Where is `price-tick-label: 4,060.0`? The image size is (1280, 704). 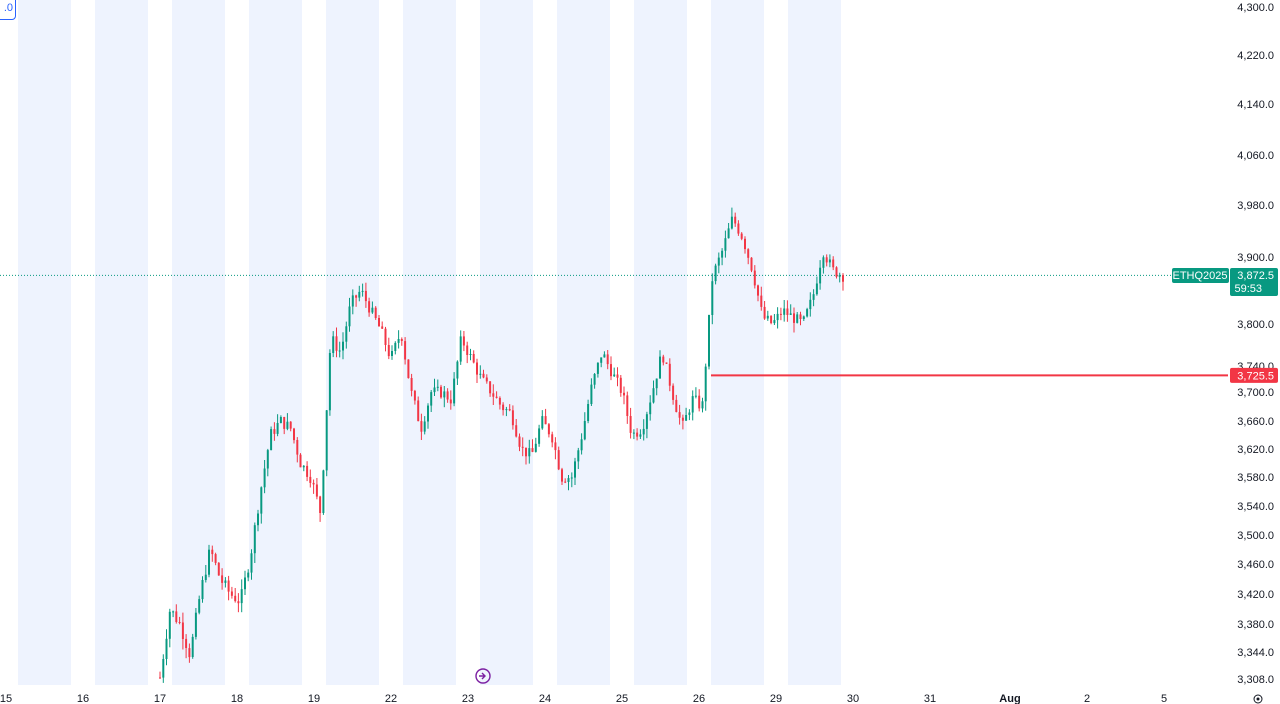
price-tick-label: 4,060.0 is located at coordinates (1255, 156).